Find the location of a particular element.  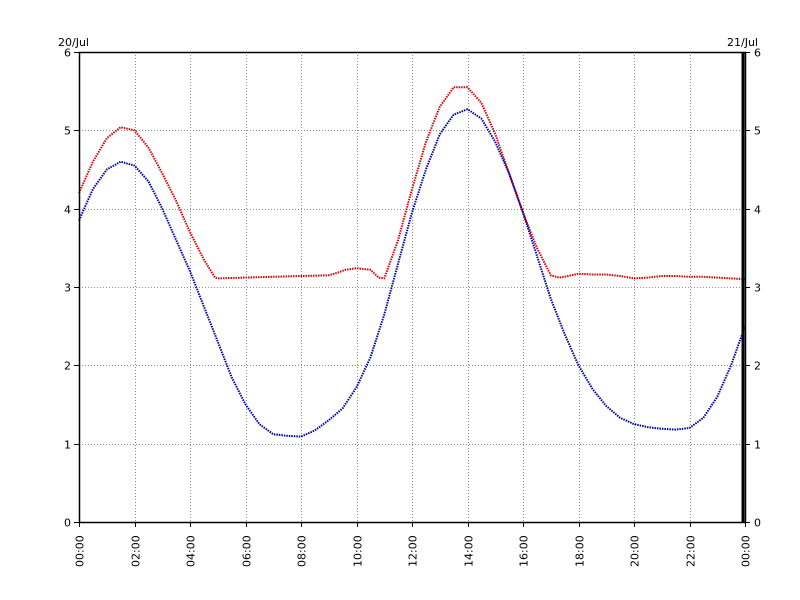

y-tick-label-right: 4 is located at coordinates (757, 210).